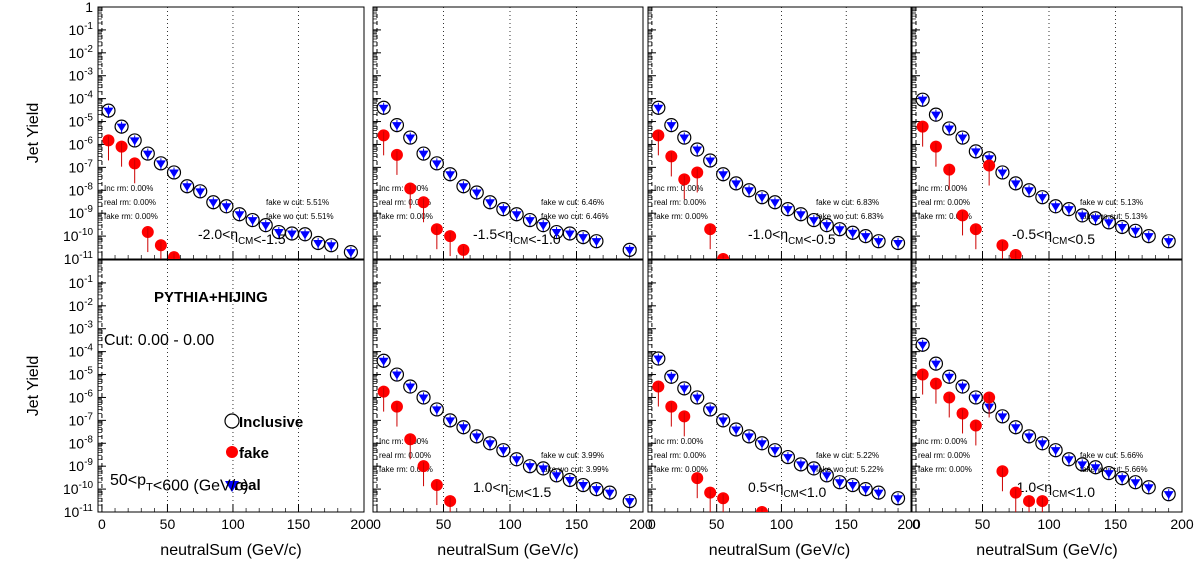 This screenshot has width=1196, height=572. What do you see at coordinates (81, 351) in the screenshot?
I see `y-tick-label: 10⁻⁴` at bounding box center [81, 351].